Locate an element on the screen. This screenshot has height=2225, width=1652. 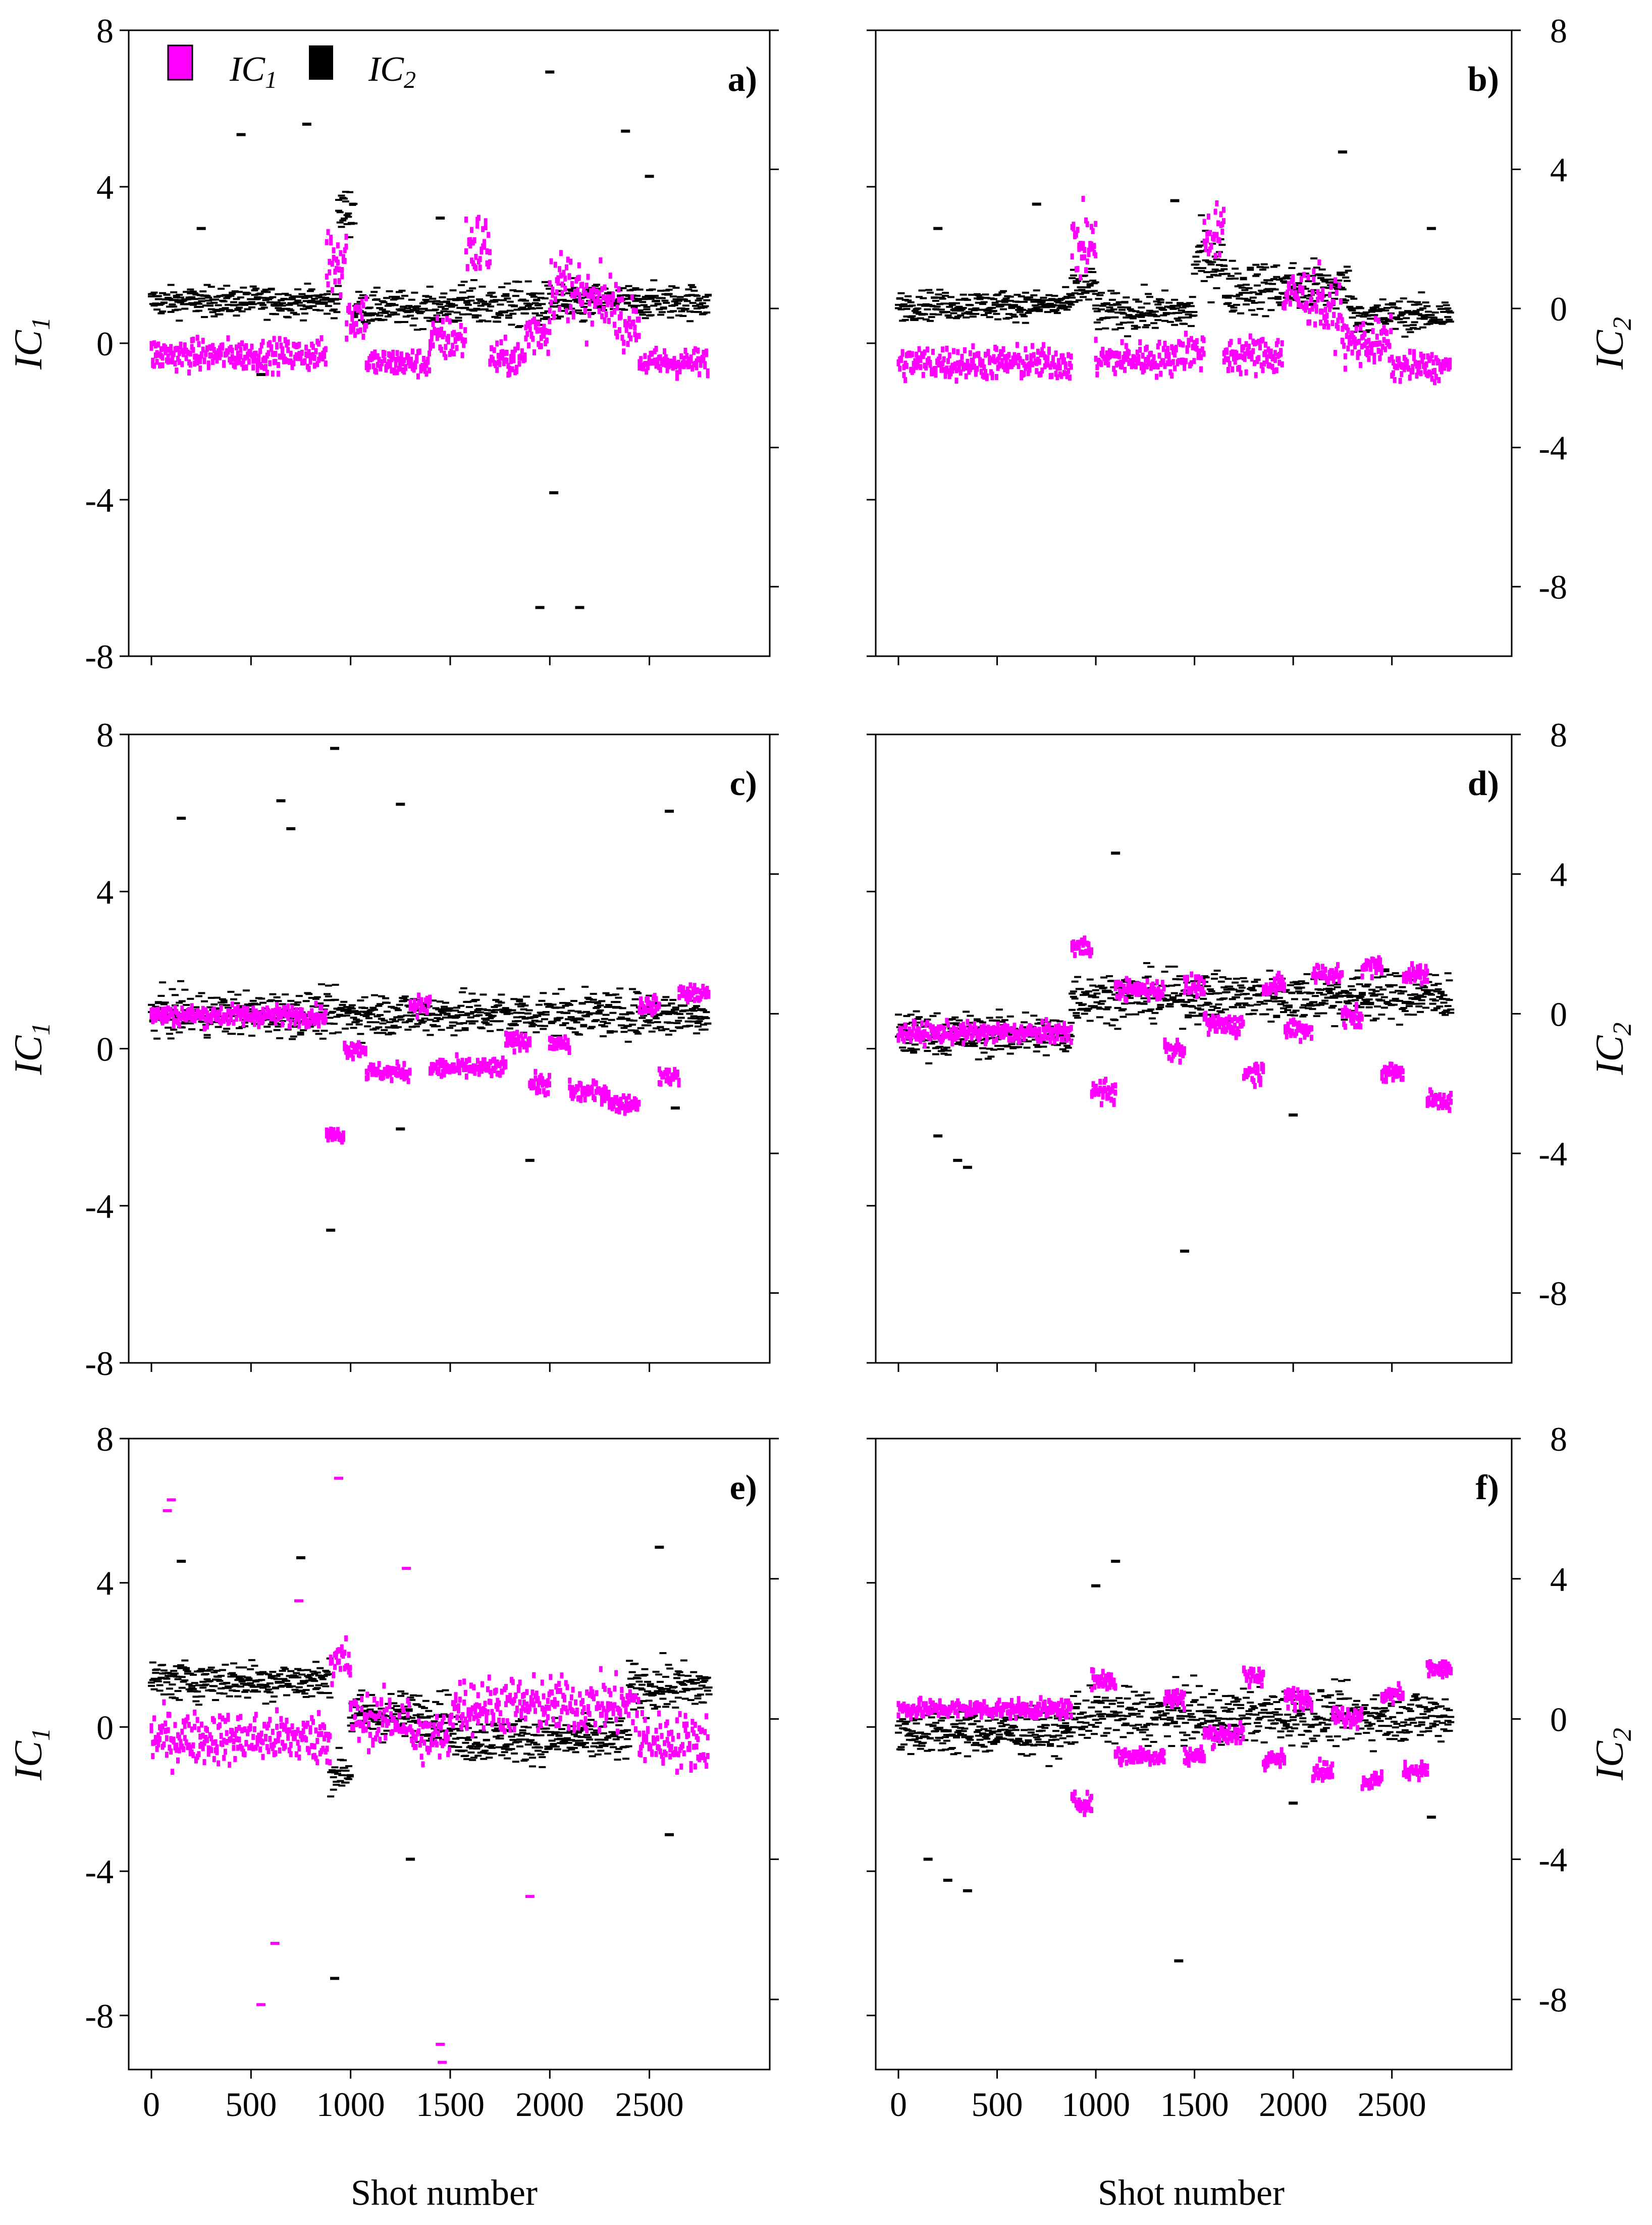
outlier-point-ic2 is located at coordinates (649, 176).